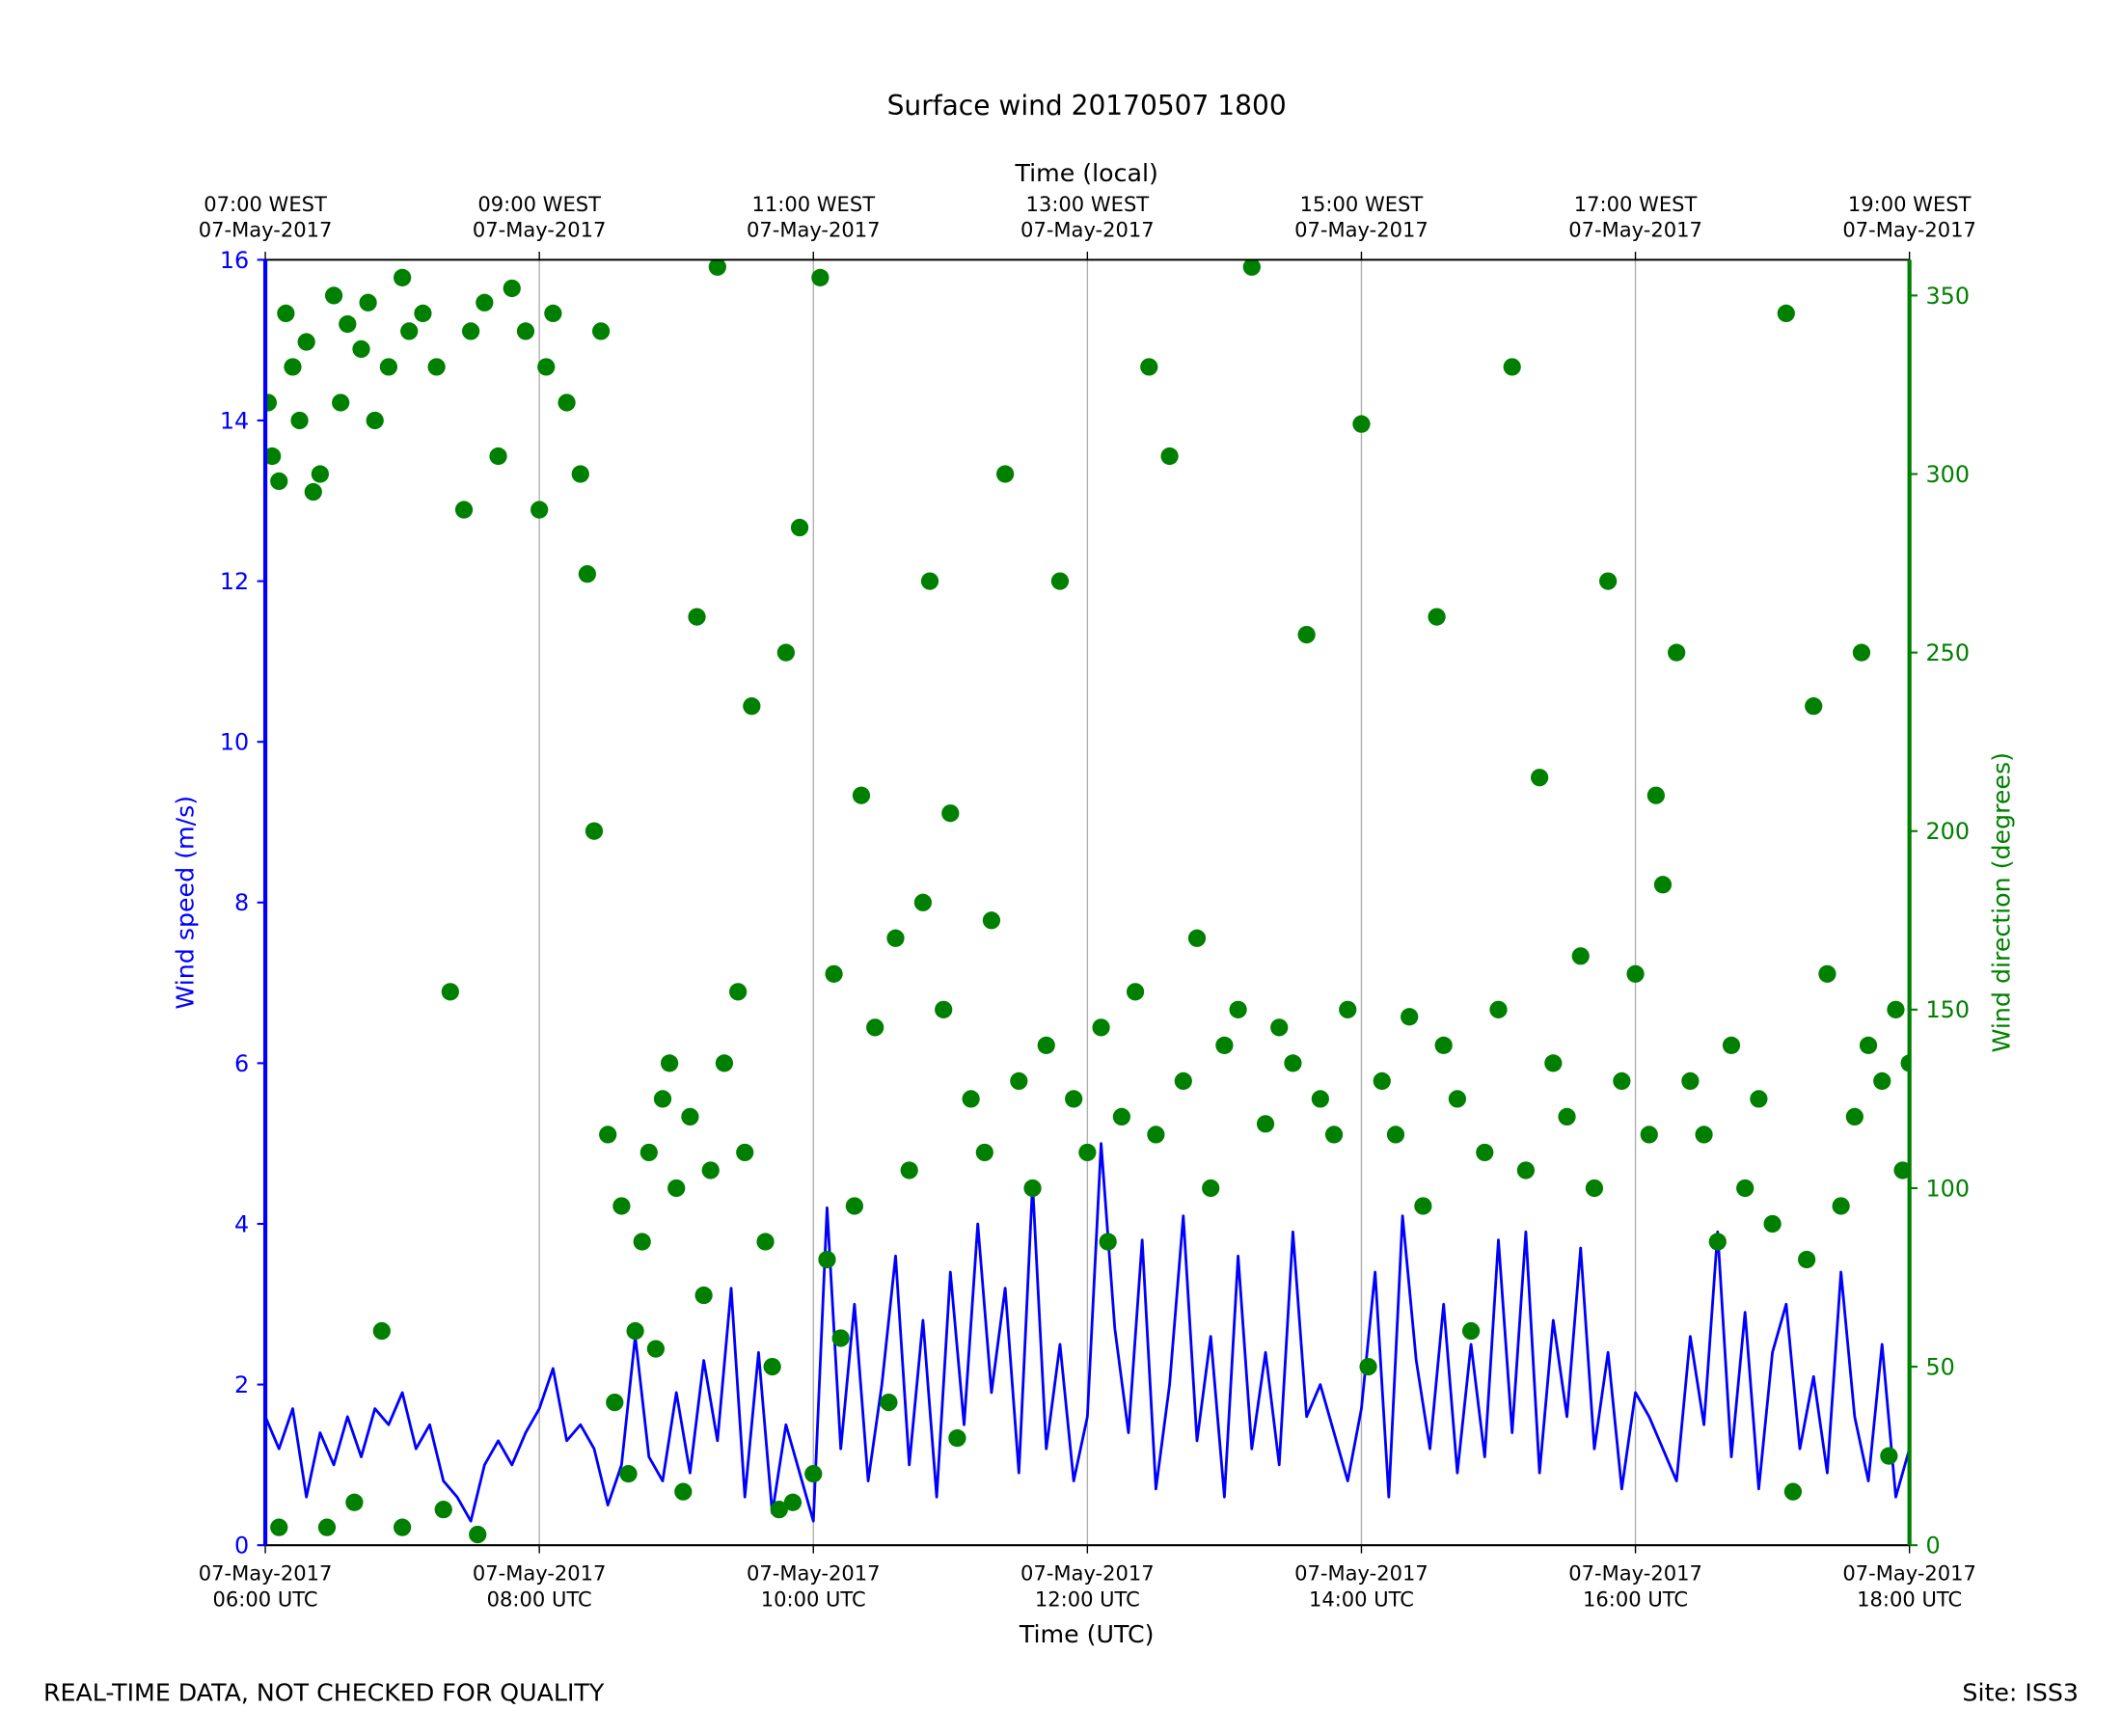 The image size is (2122, 1736). What do you see at coordinates (2021, 1693) in the screenshot?
I see `footer-right: Site: ISS3` at bounding box center [2021, 1693].